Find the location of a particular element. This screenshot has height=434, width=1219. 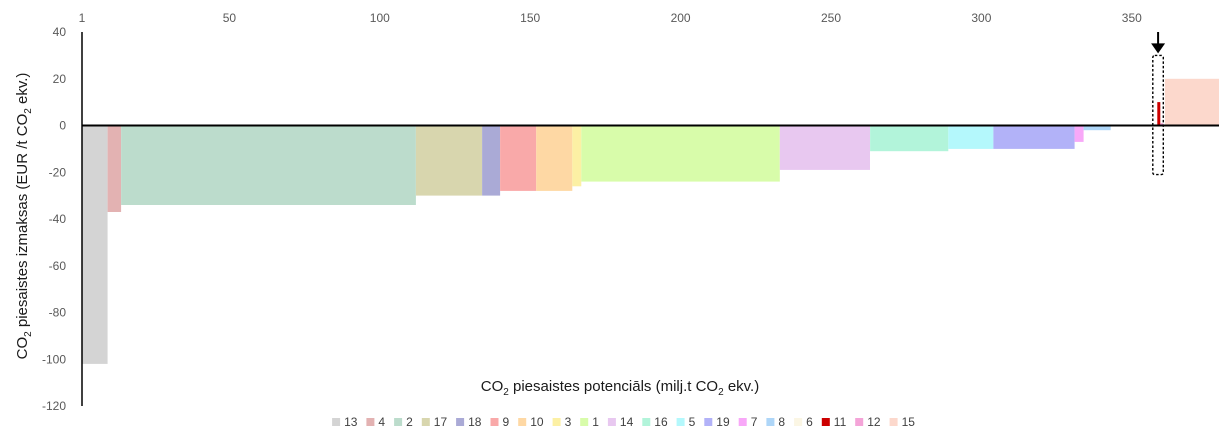

y-tick-label: 0 is located at coordinates (62, 126).